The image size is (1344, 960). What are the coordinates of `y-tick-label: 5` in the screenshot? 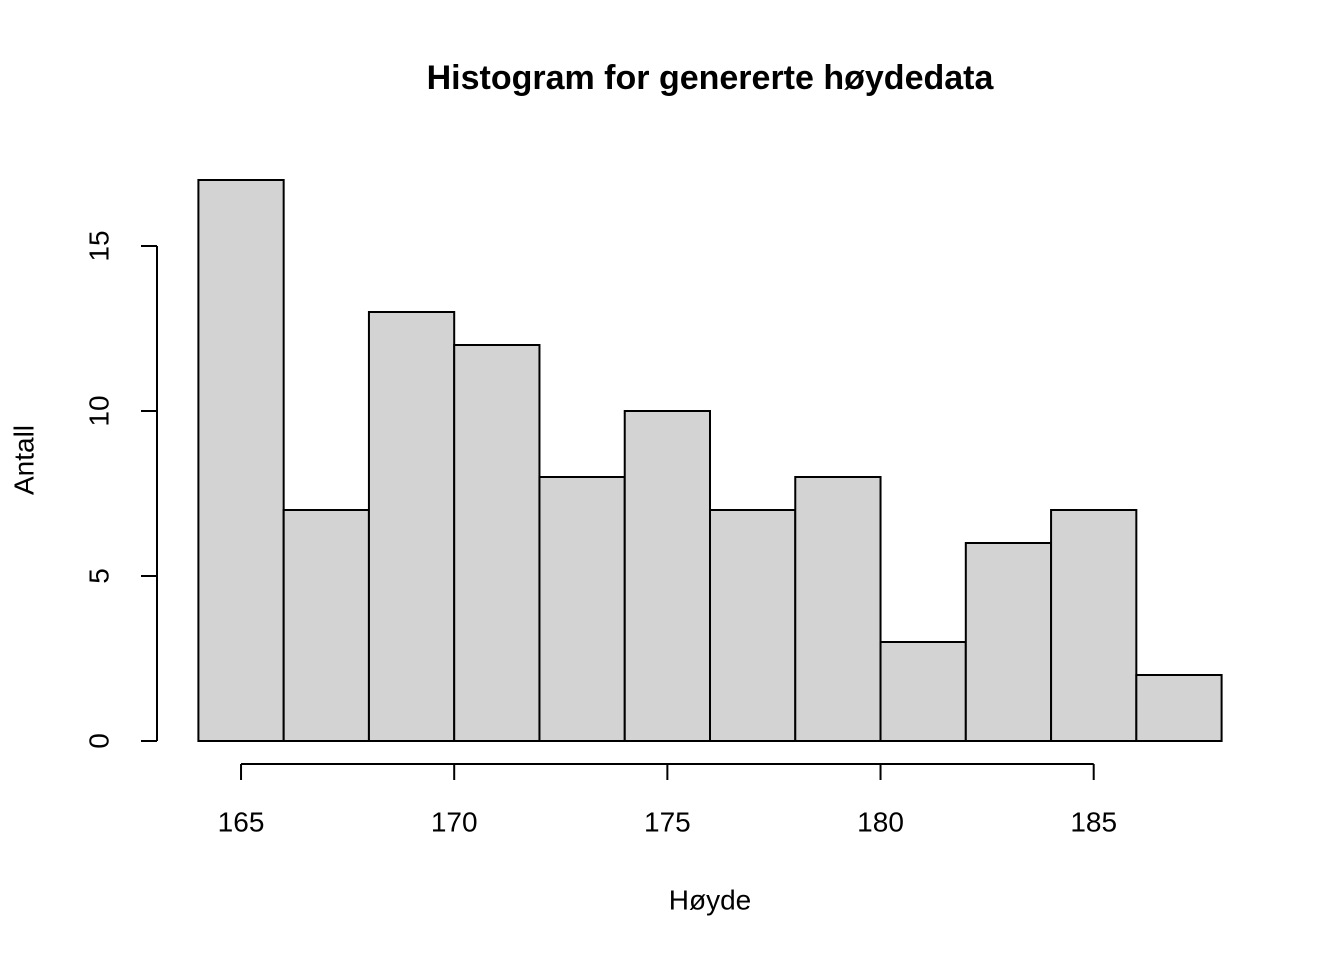 It's located at (98, 576).